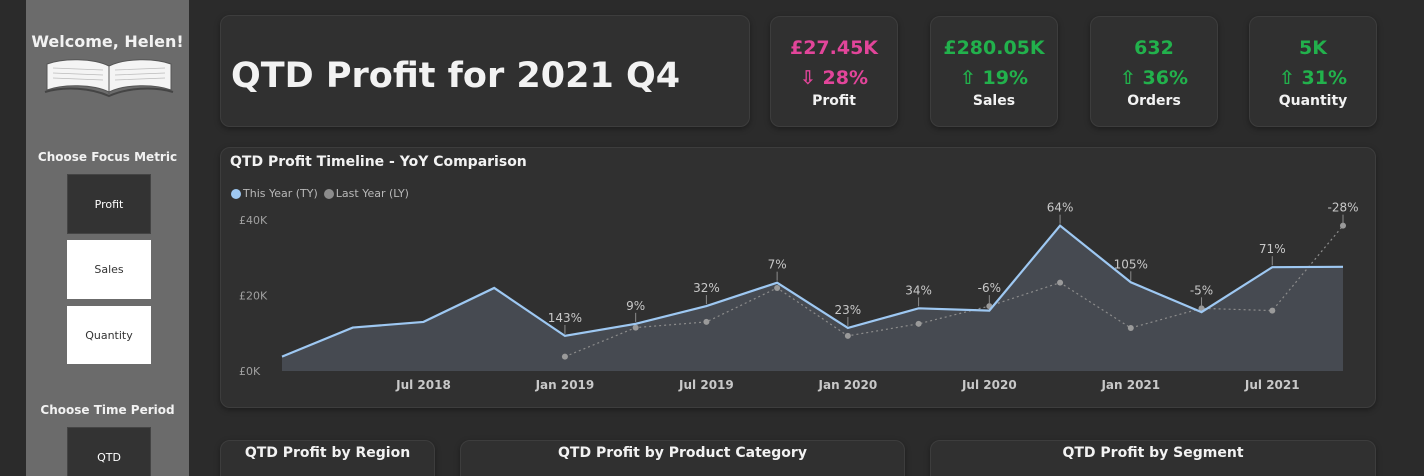 This screenshot has width=1424, height=476. What do you see at coordinates (682, 453) in the screenshot?
I see `category-title: QTD Profit by Product Category` at bounding box center [682, 453].